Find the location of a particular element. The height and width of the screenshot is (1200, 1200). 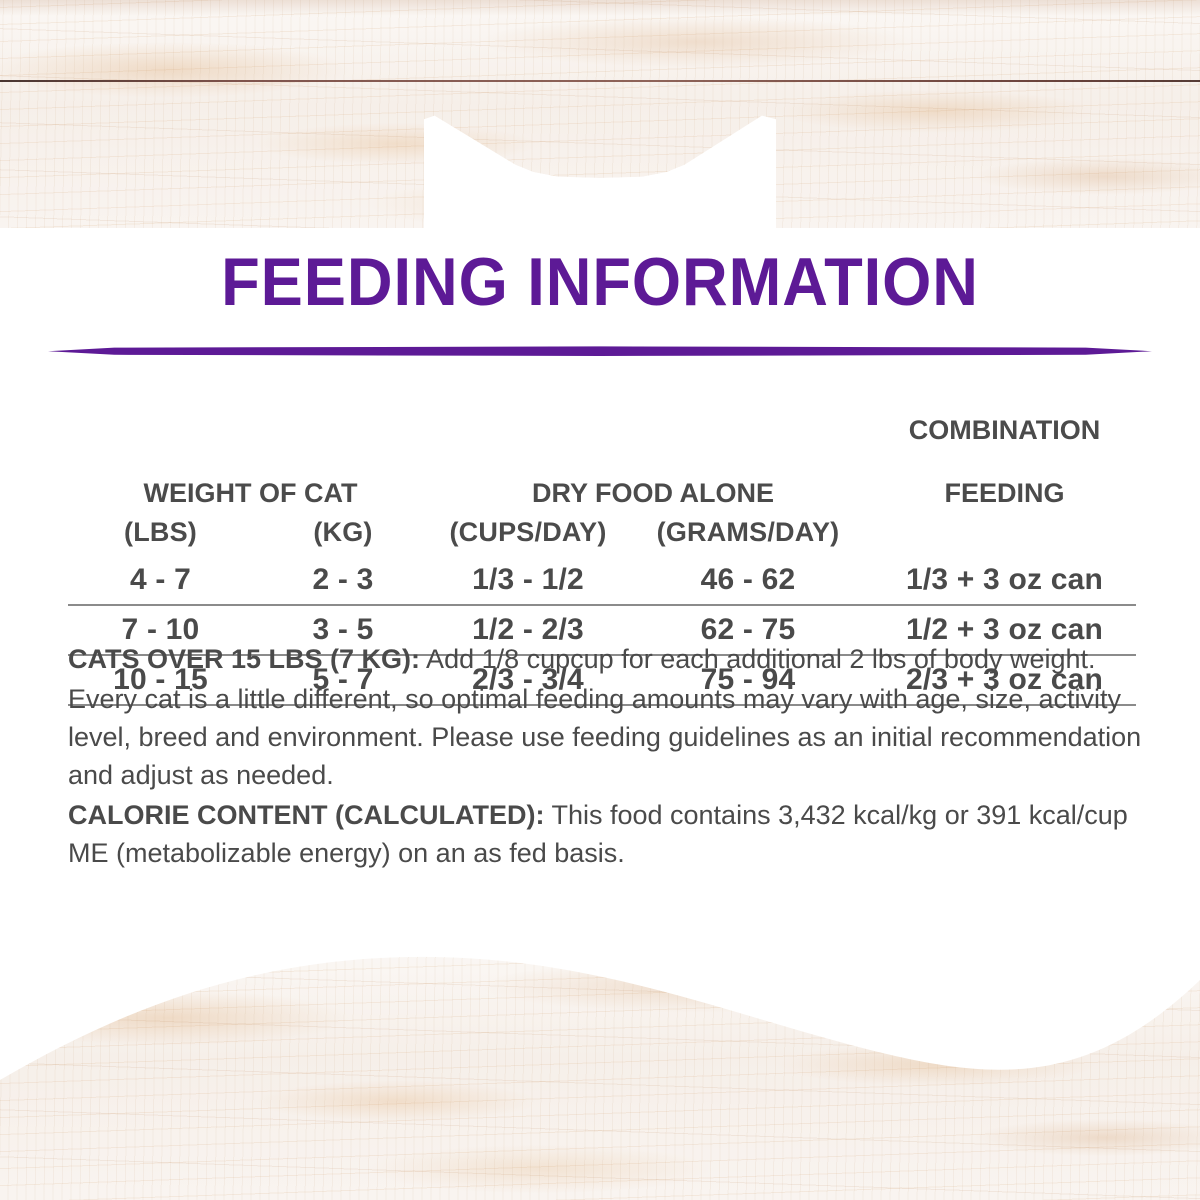

cell-grams: 46 - 62 is located at coordinates (748, 580).